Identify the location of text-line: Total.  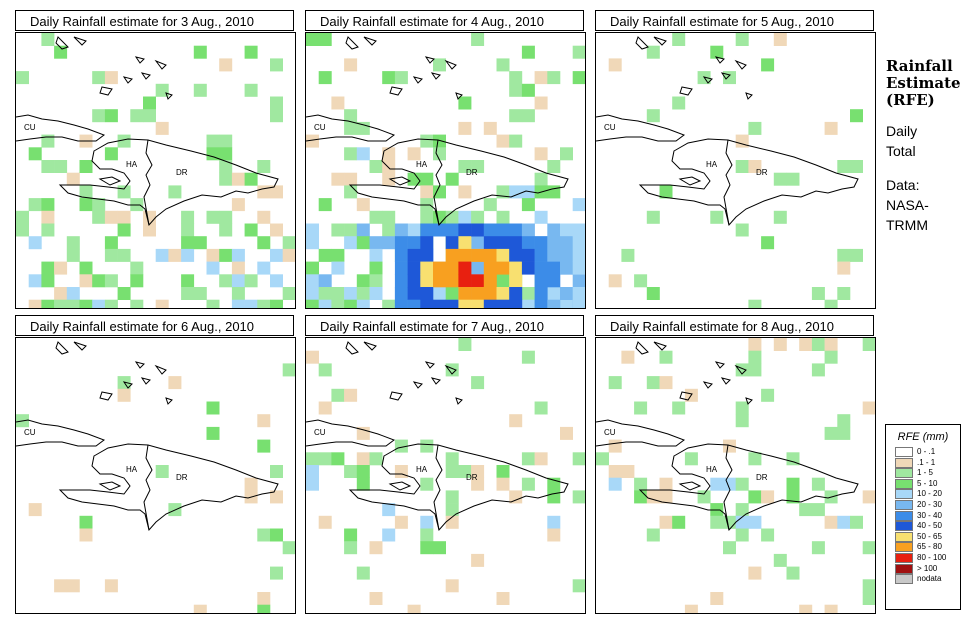
(901, 151).